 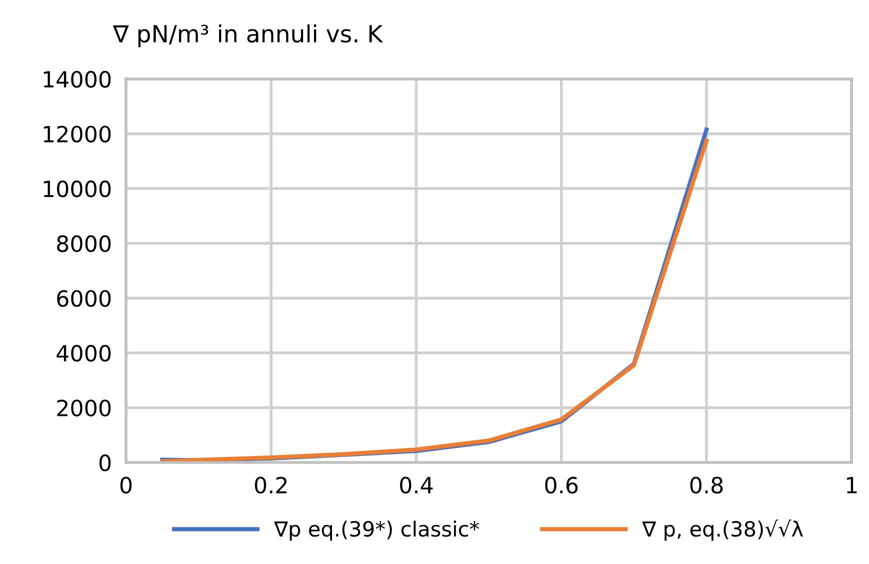 What do you see at coordinates (416, 485) in the screenshot?
I see `x-tick-label: 0.4` at bounding box center [416, 485].